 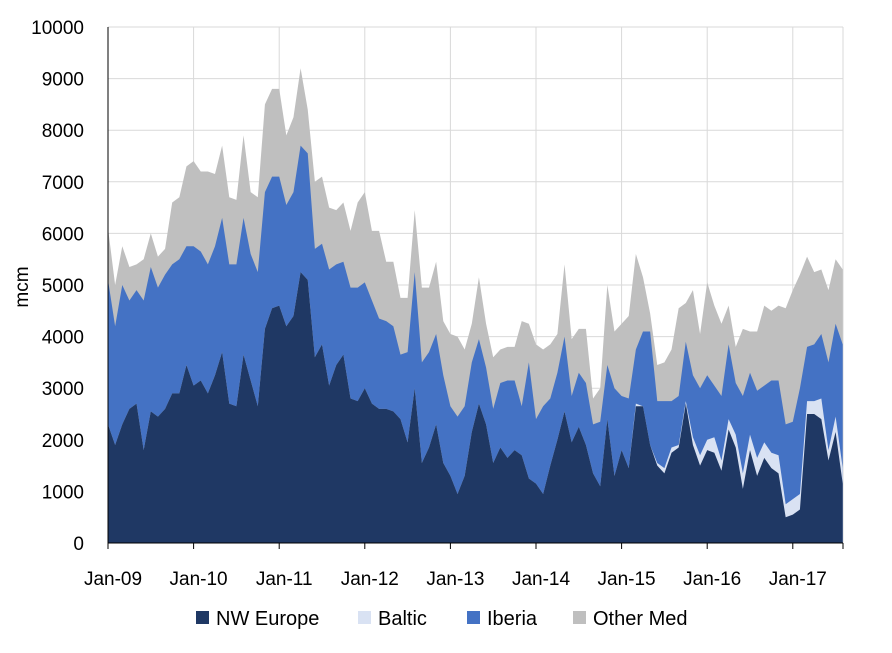 I want to click on x-tick-label: Jan-12, so click(x=370, y=579).